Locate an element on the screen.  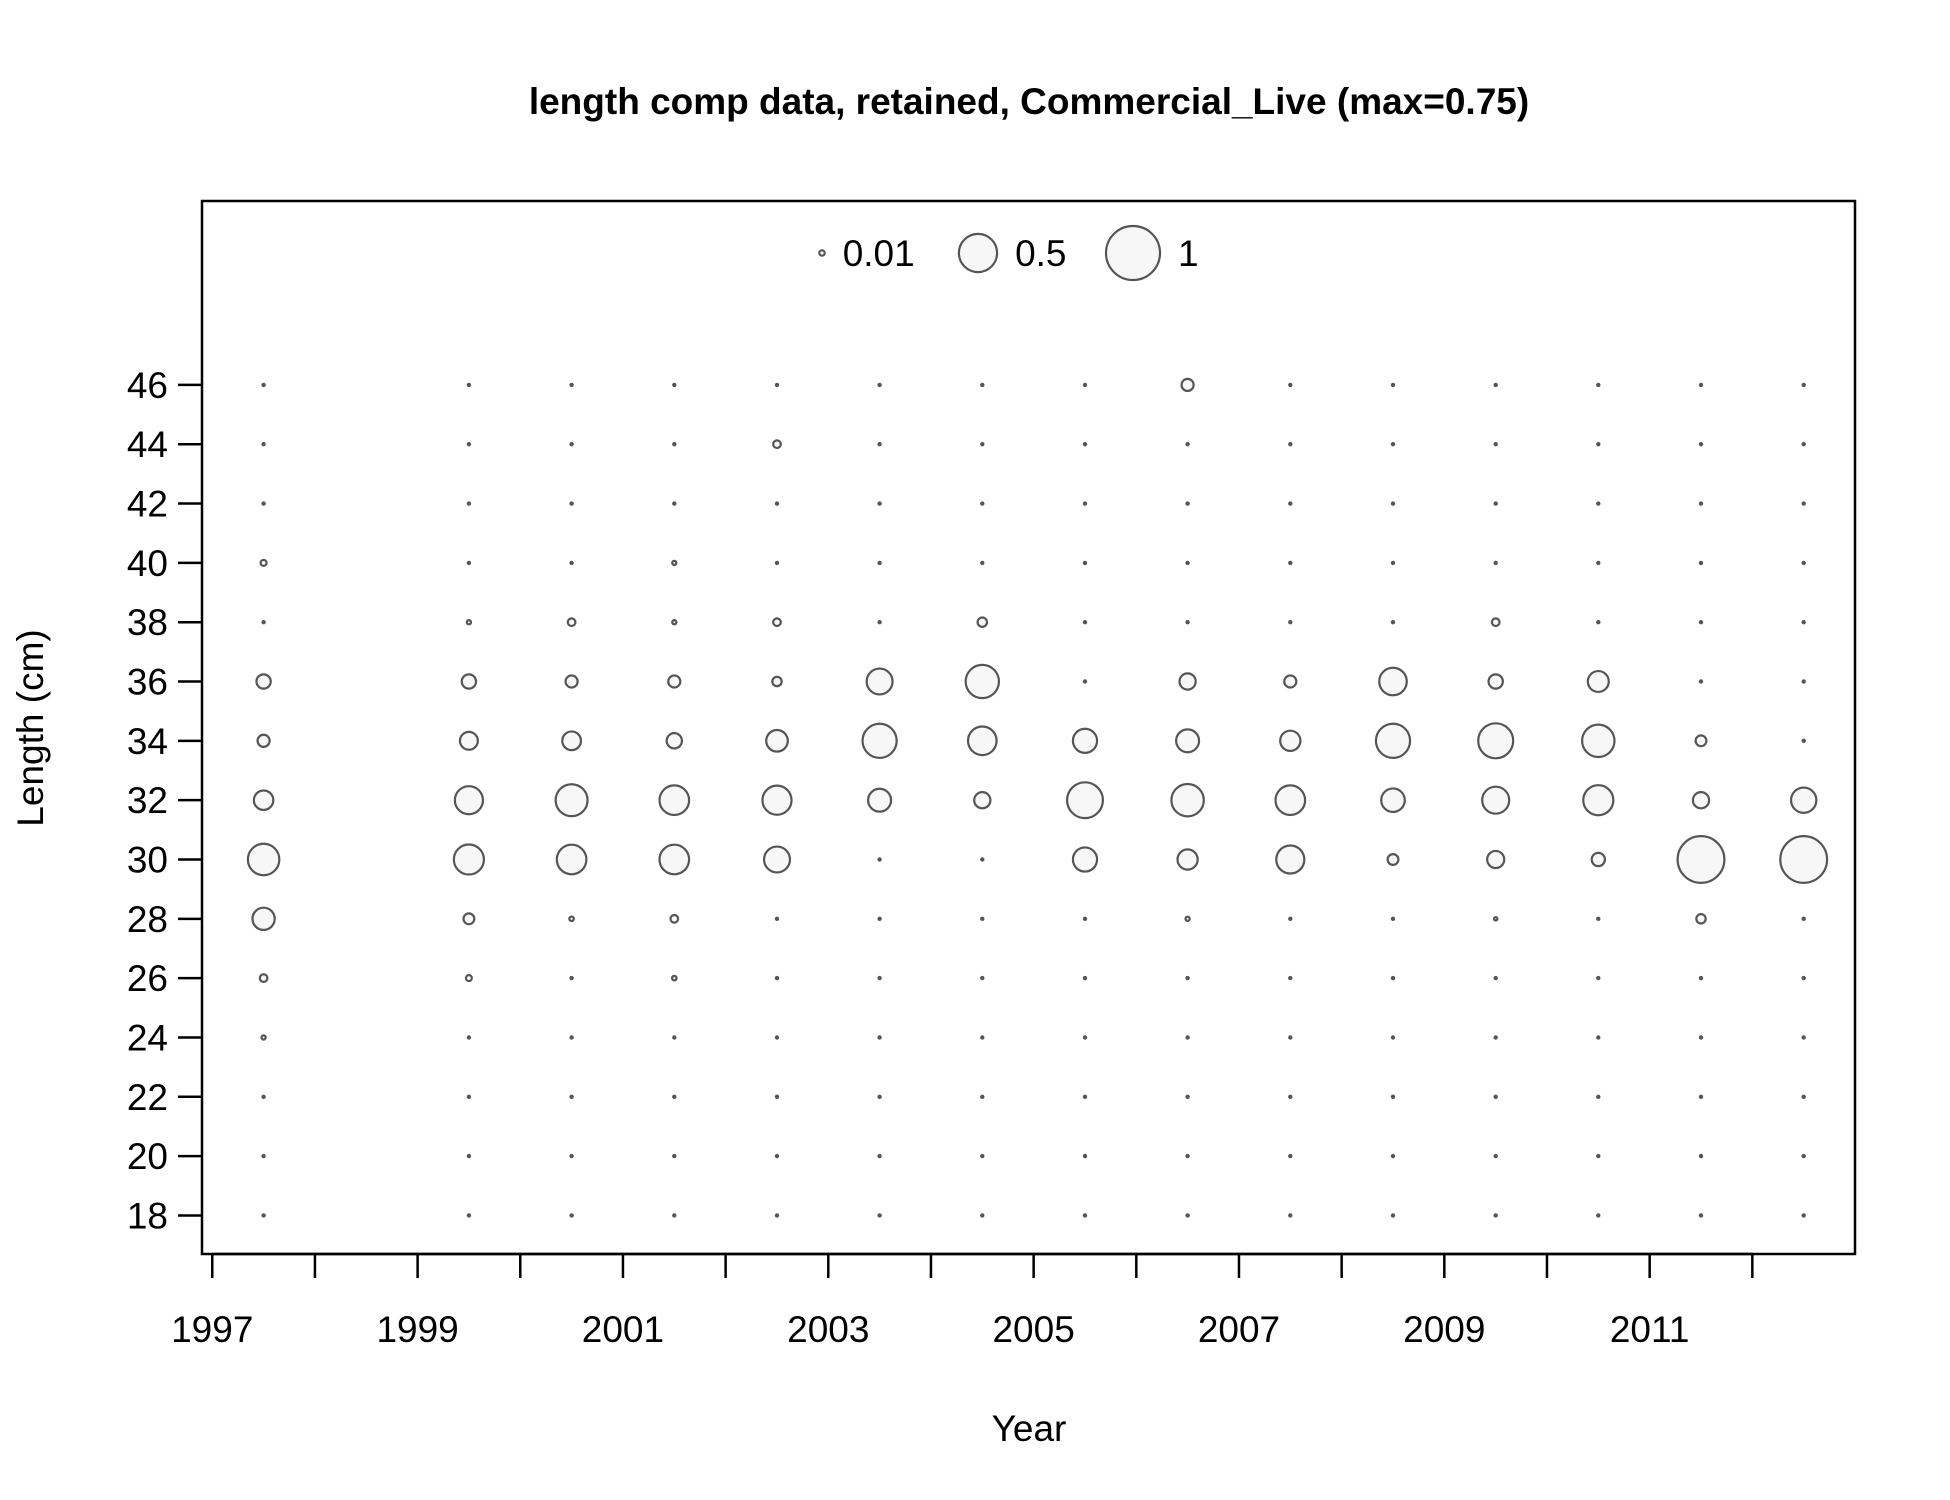
x-tick-label-2003: 2003 is located at coordinates (828, 1329).